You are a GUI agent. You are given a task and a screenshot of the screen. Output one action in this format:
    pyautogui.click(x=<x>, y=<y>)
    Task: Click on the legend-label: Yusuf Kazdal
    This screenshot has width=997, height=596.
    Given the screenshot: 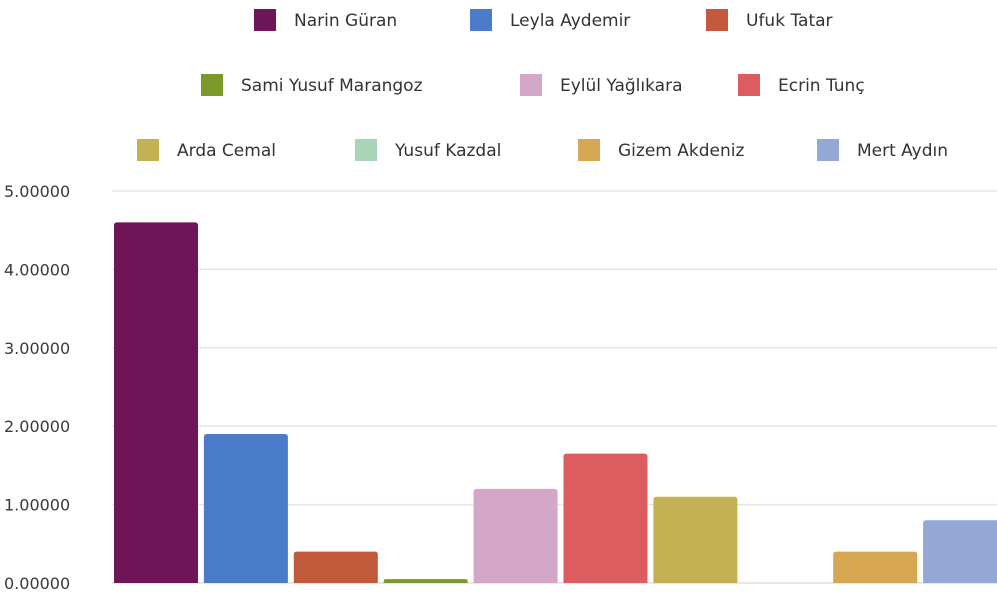 What is the action you would take?
    pyautogui.click(x=447, y=151)
    